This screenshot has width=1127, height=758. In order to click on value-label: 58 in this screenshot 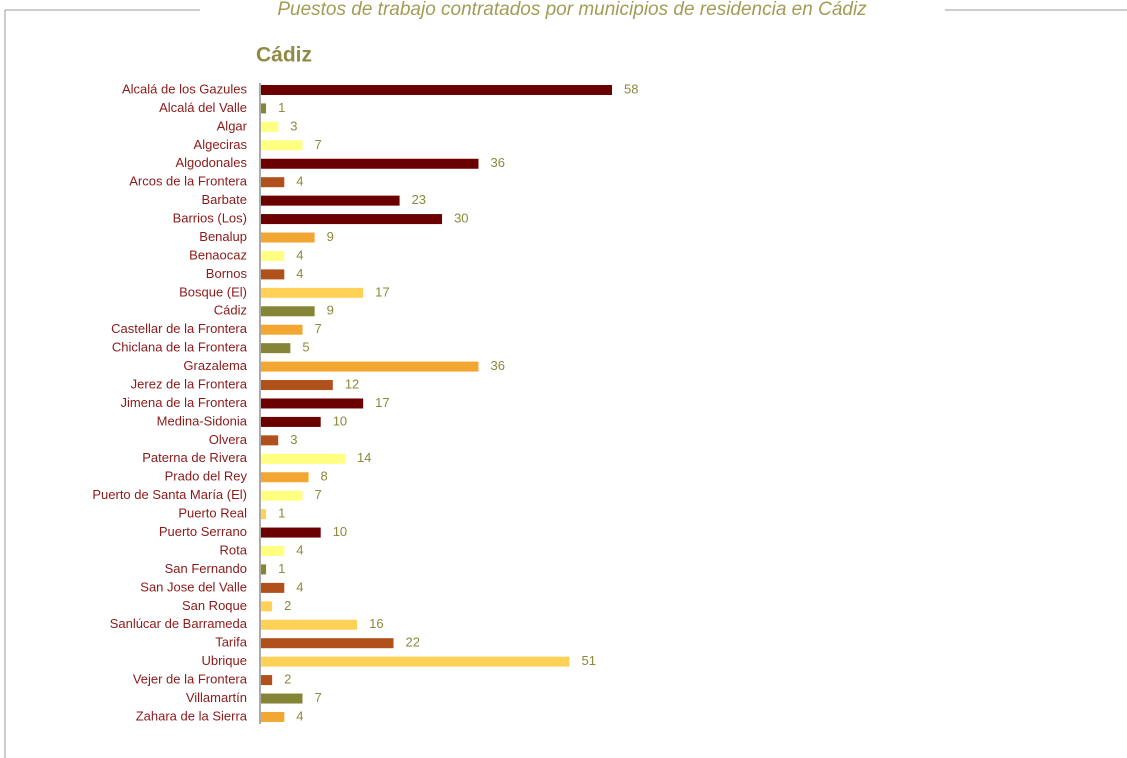, I will do `click(631, 88)`.